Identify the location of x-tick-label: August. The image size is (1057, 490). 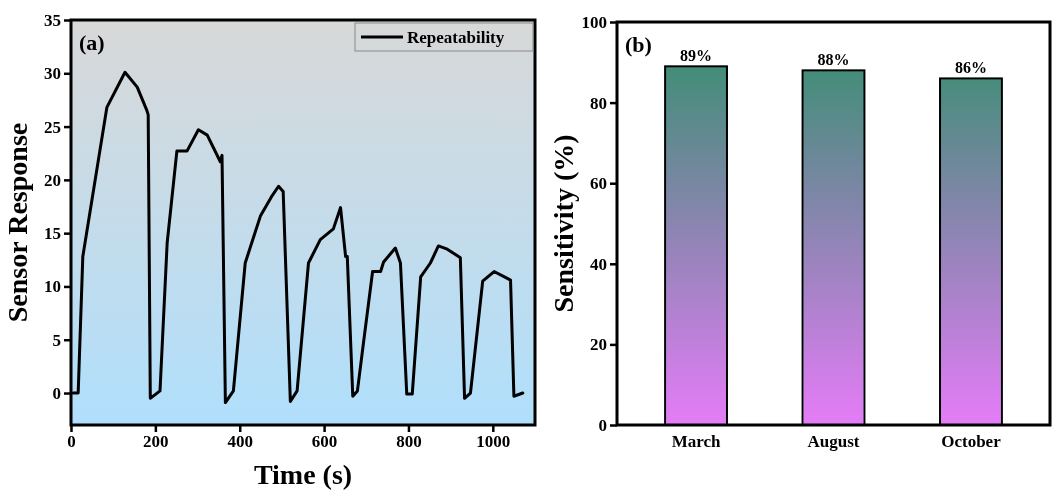
(833, 442).